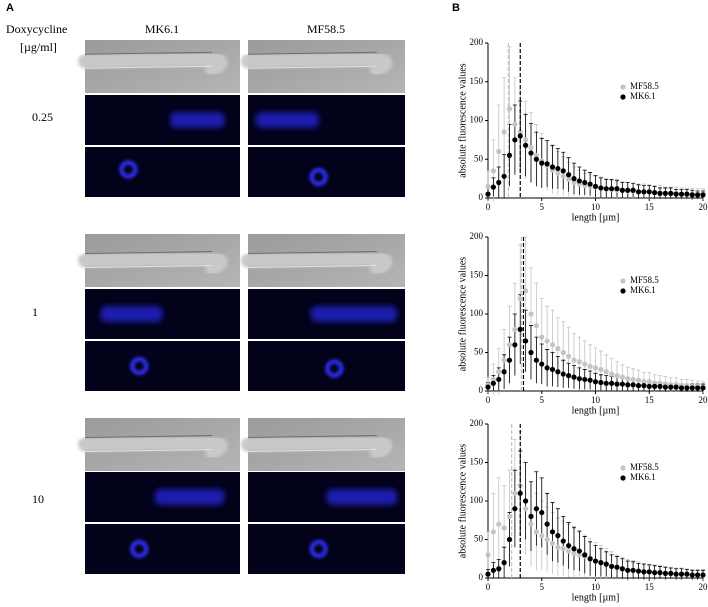  Describe the element at coordinates (703, 207) in the screenshot. I see `x-tick-label: 20` at that location.